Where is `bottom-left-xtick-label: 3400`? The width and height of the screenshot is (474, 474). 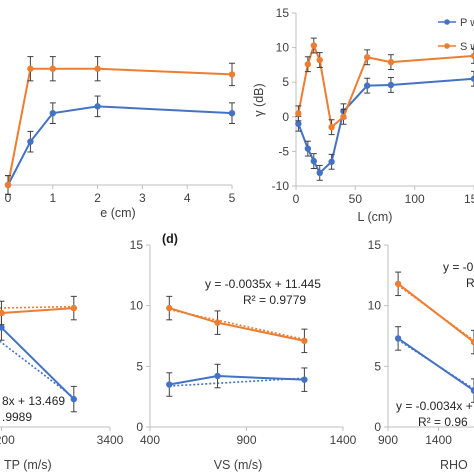
bottom-left-xtick-label: 3400 is located at coordinates (110, 440).